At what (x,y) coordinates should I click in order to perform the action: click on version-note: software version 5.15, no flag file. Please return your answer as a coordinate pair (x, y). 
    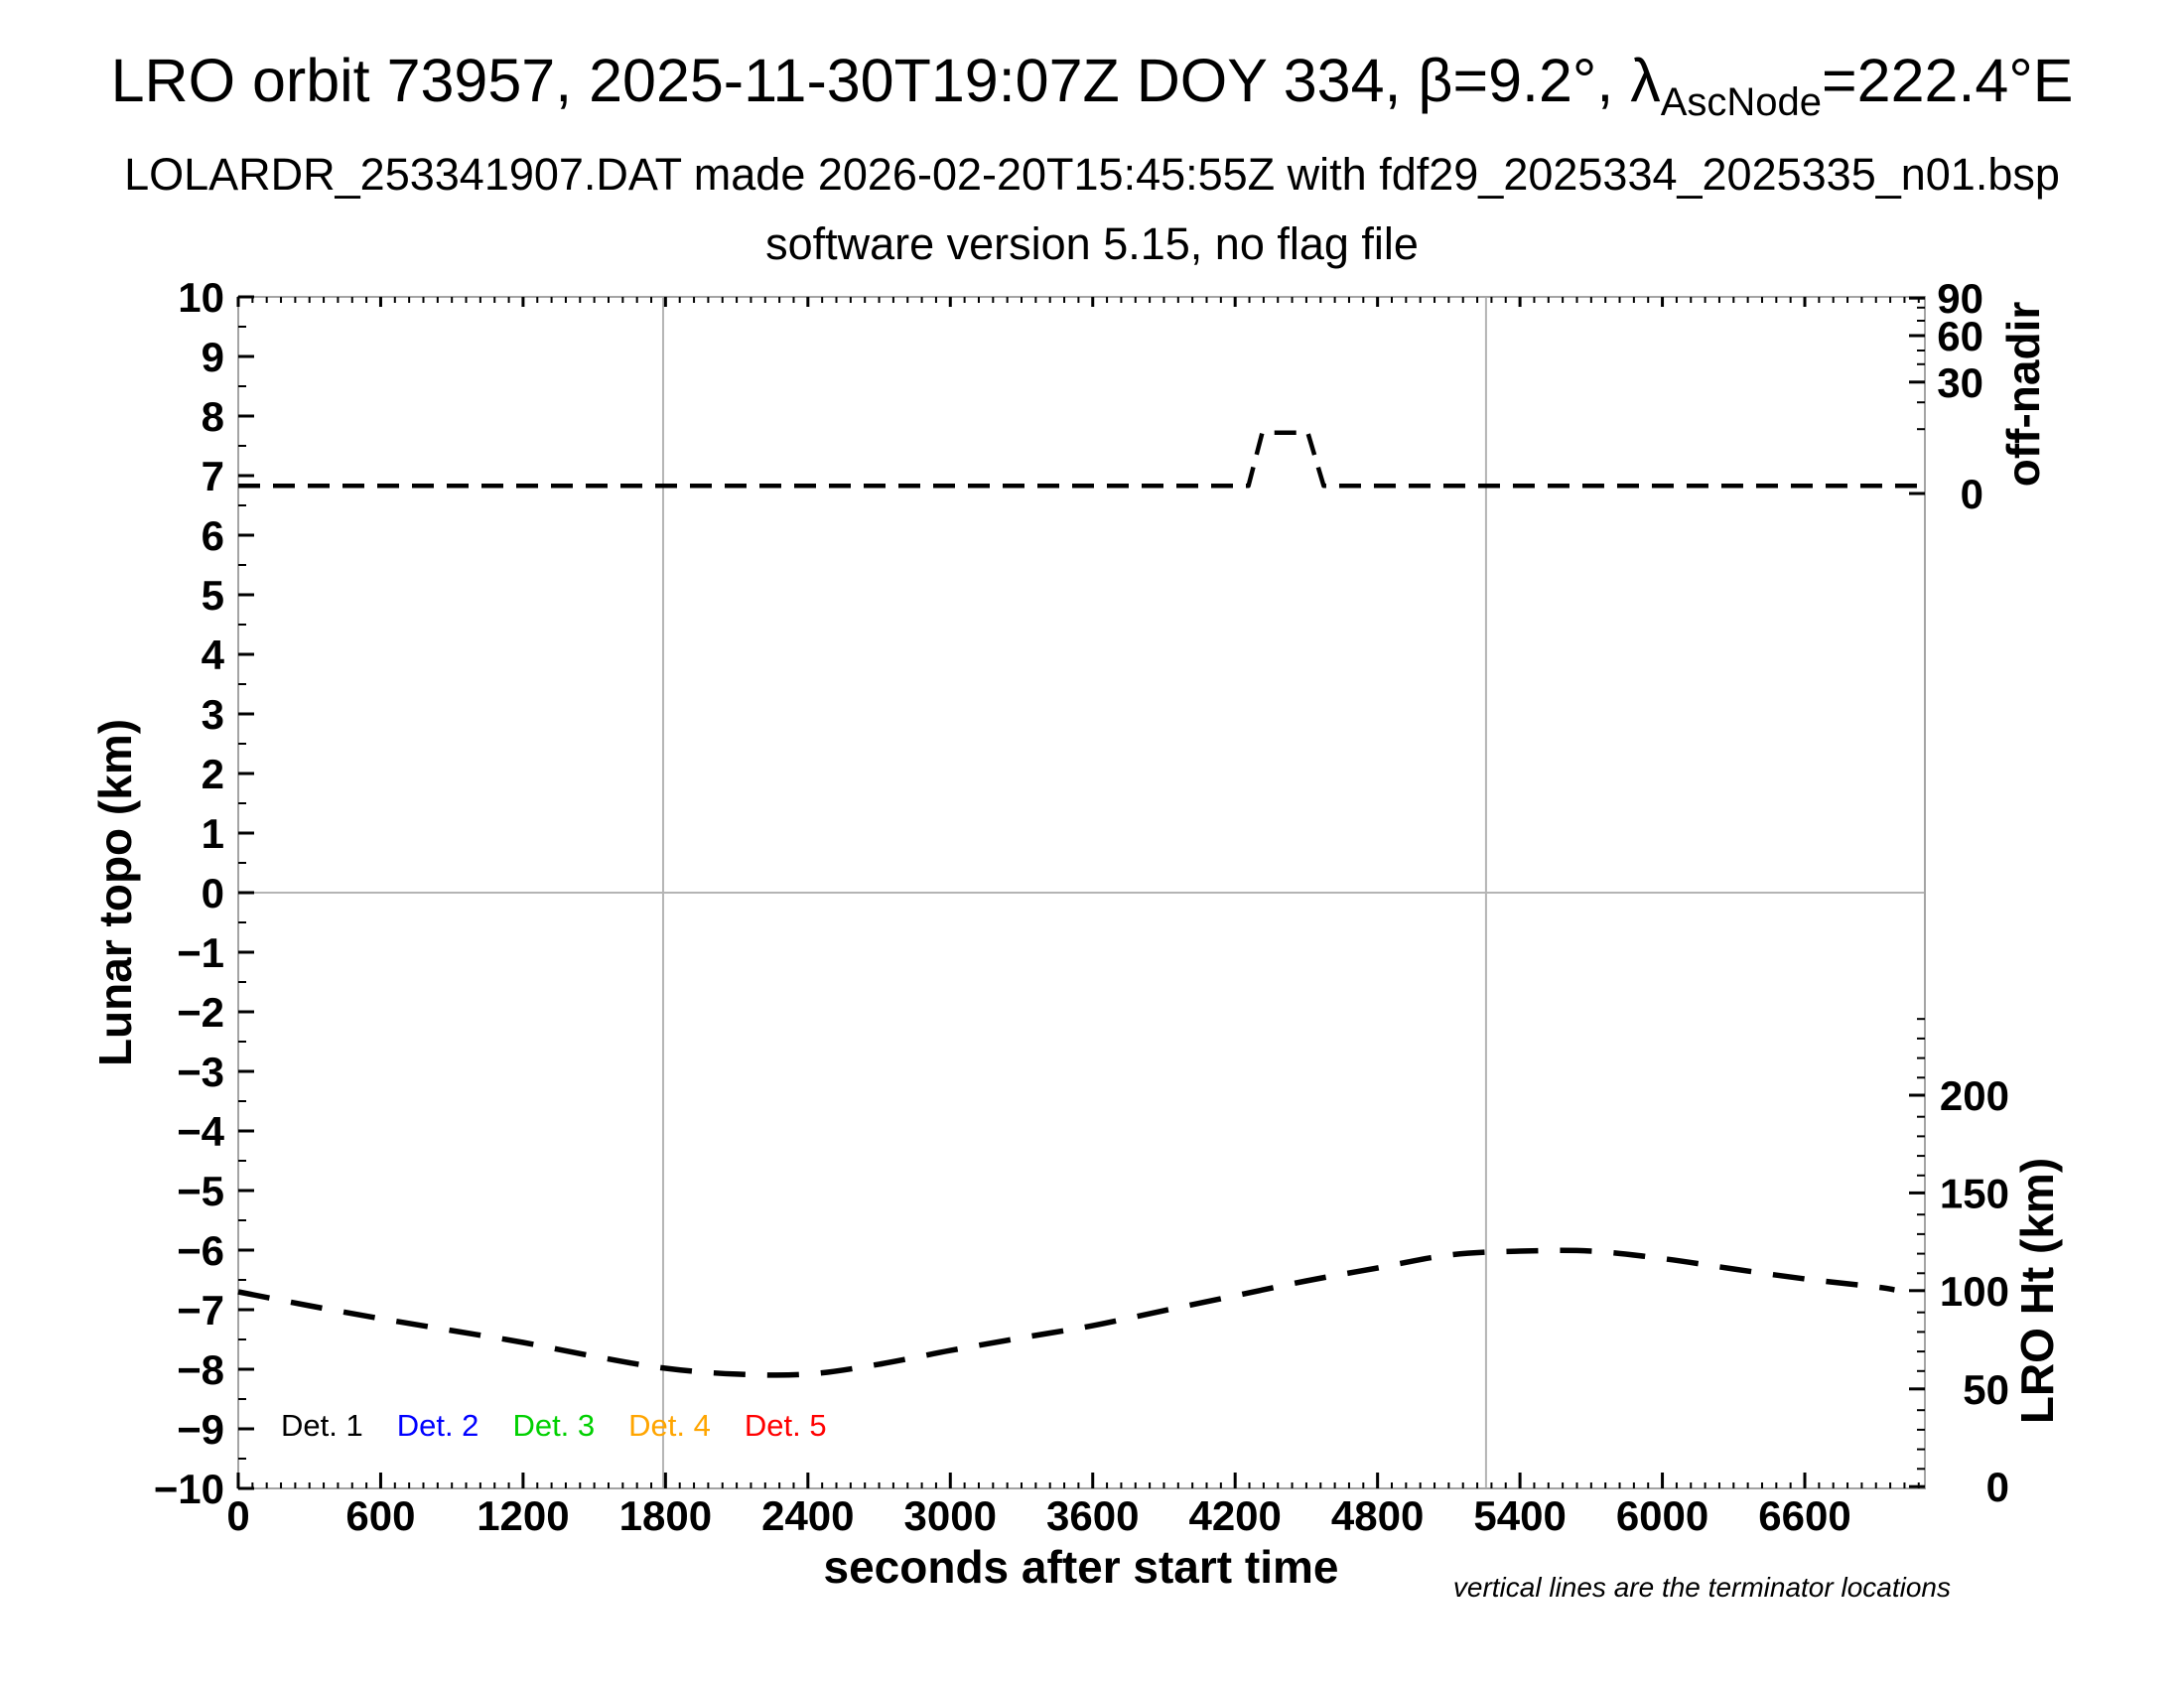
    Looking at the image, I should click on (1092, 243).